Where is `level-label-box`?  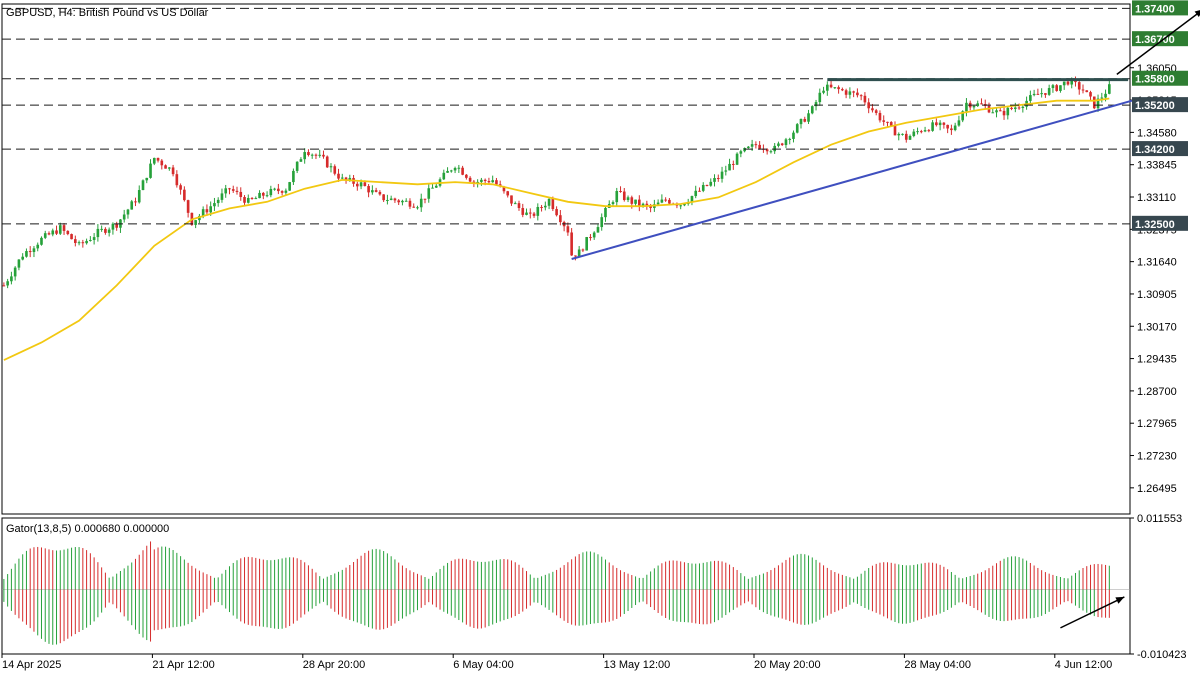
level-label-box is located at coordinates (1160, 223).